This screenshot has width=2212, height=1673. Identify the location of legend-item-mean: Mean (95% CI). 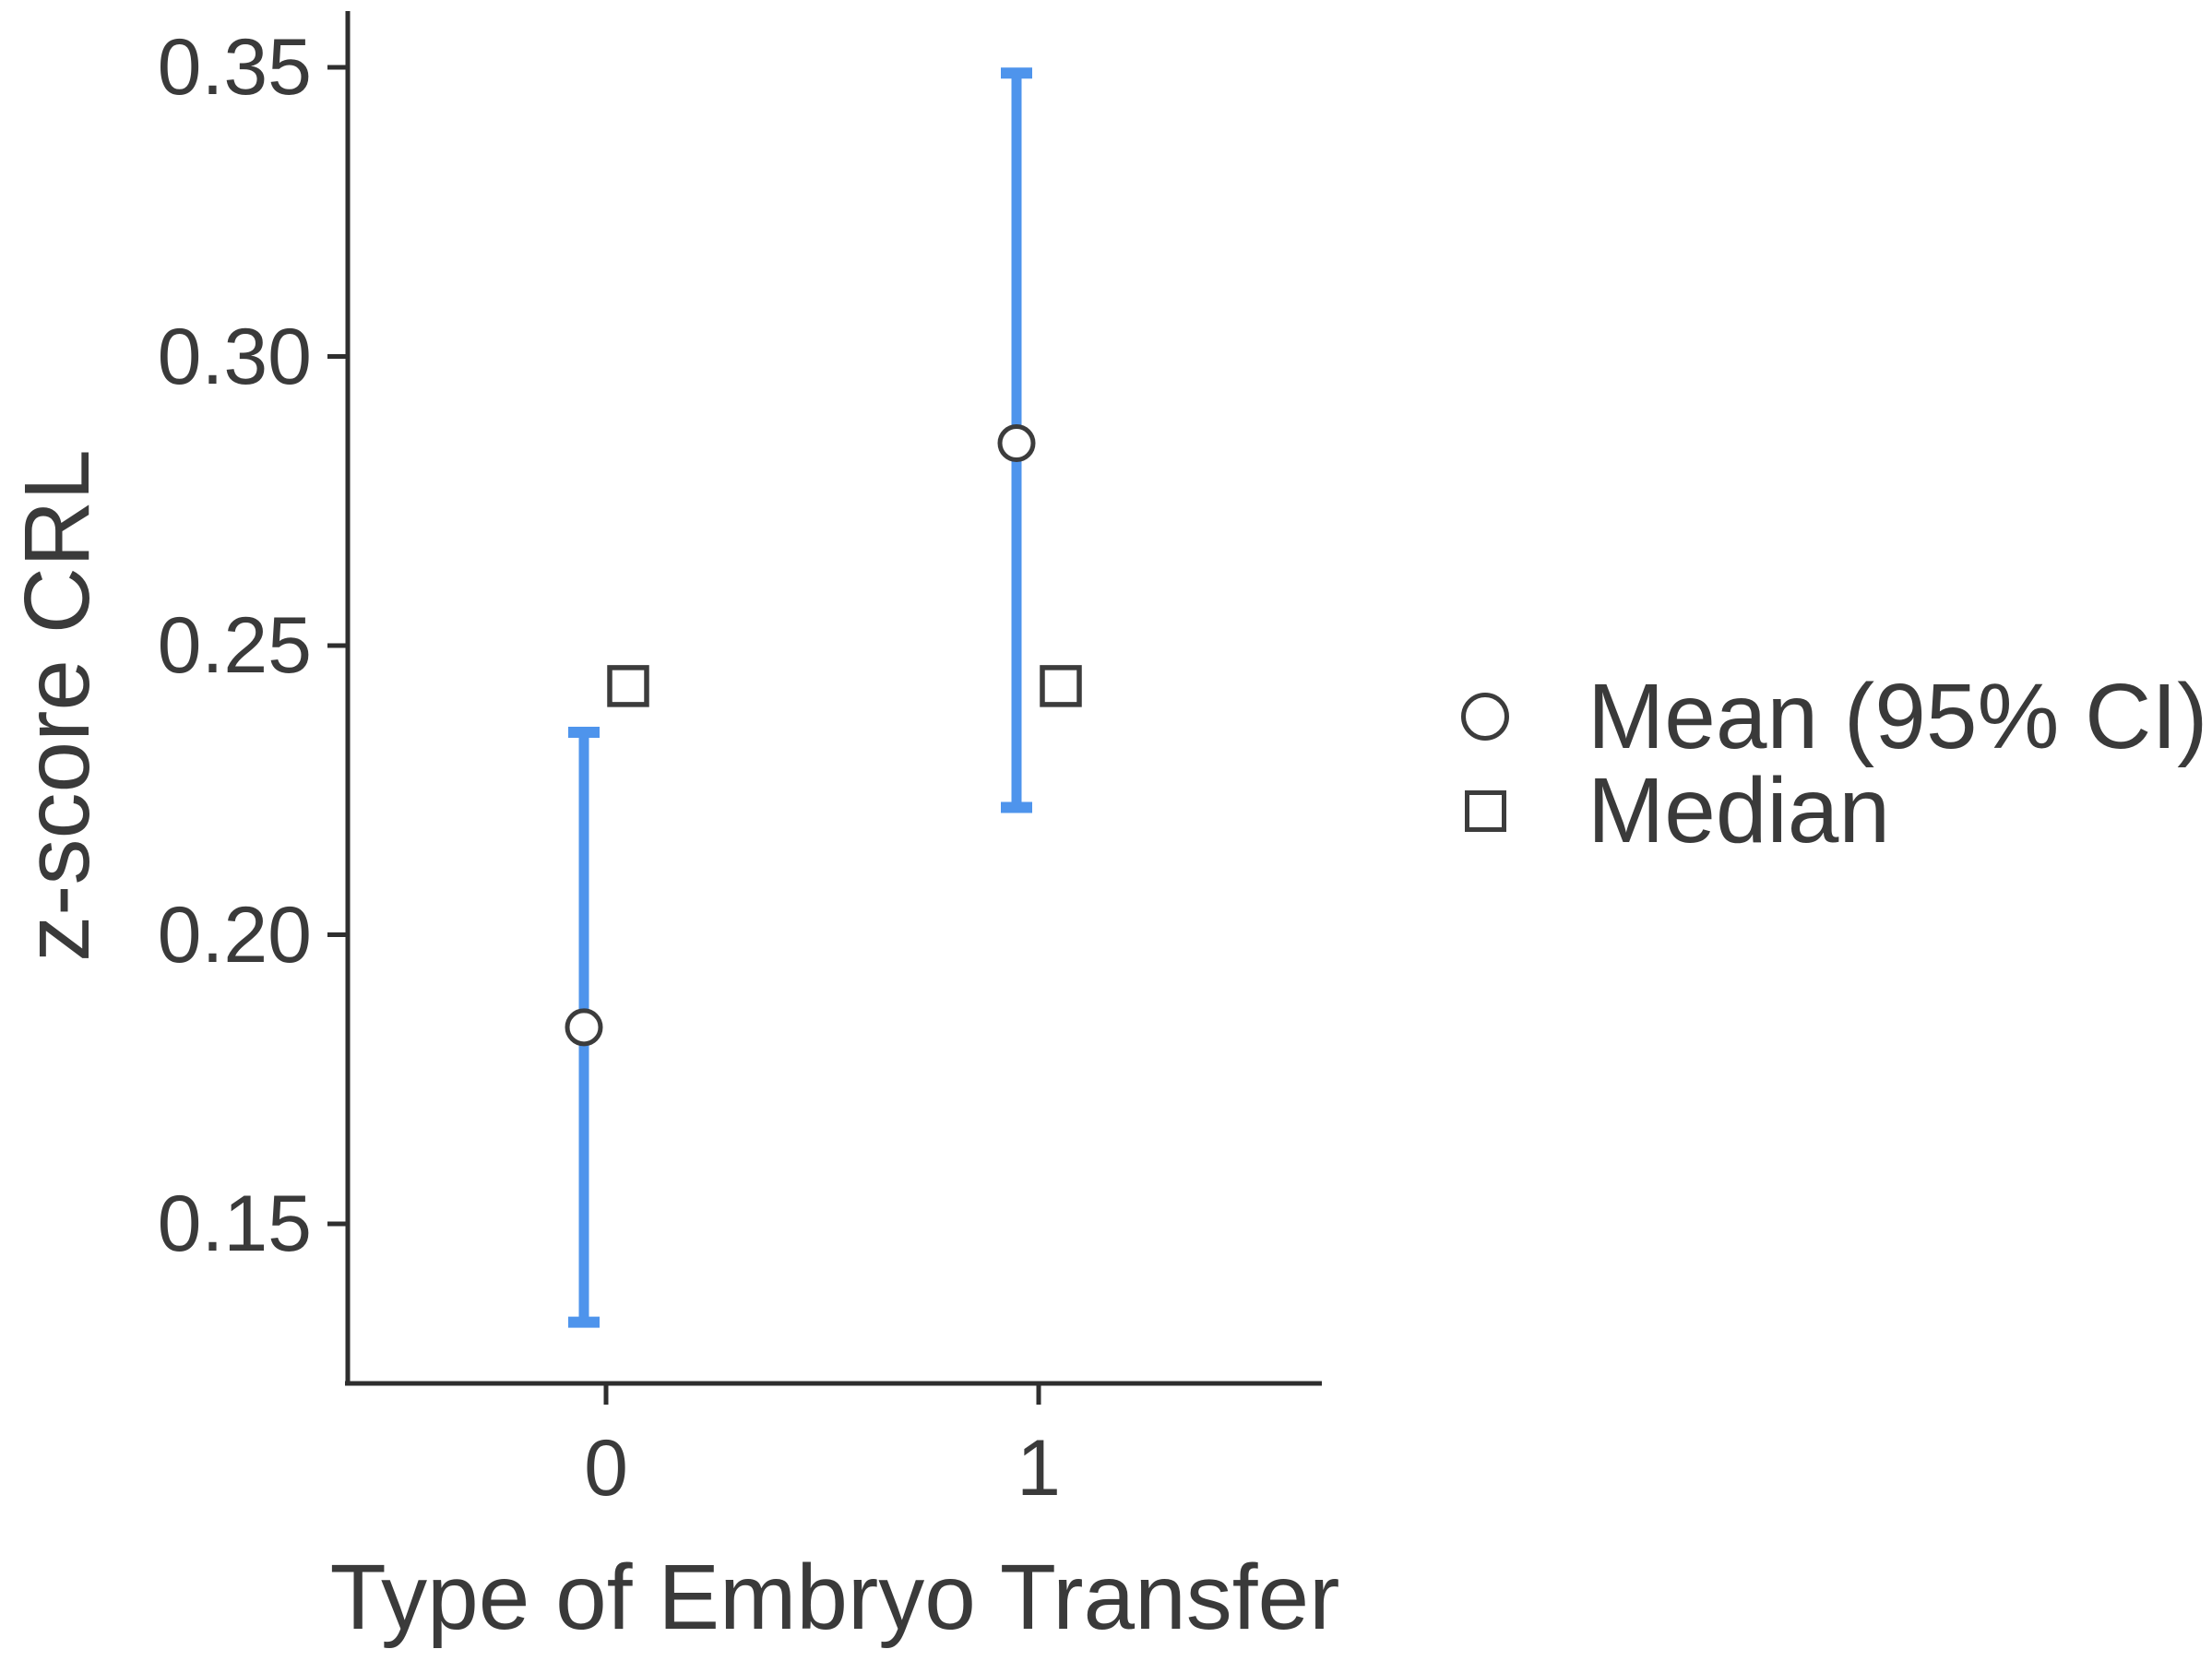
(1834, 717).